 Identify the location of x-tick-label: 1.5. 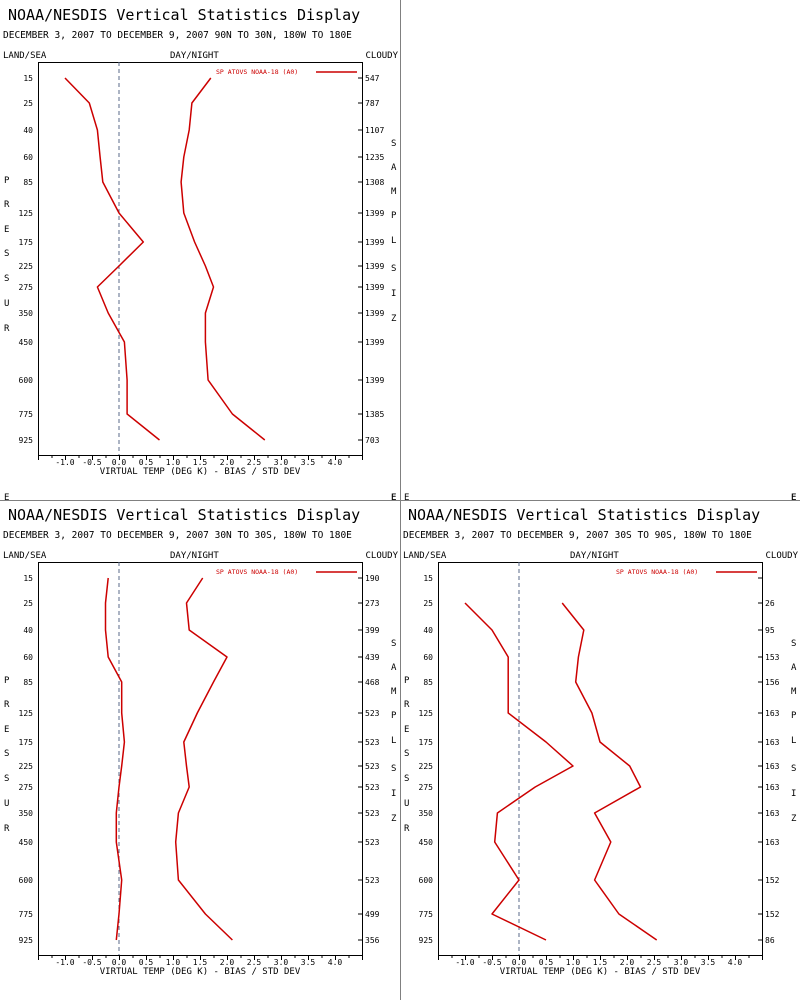
(600, 962).